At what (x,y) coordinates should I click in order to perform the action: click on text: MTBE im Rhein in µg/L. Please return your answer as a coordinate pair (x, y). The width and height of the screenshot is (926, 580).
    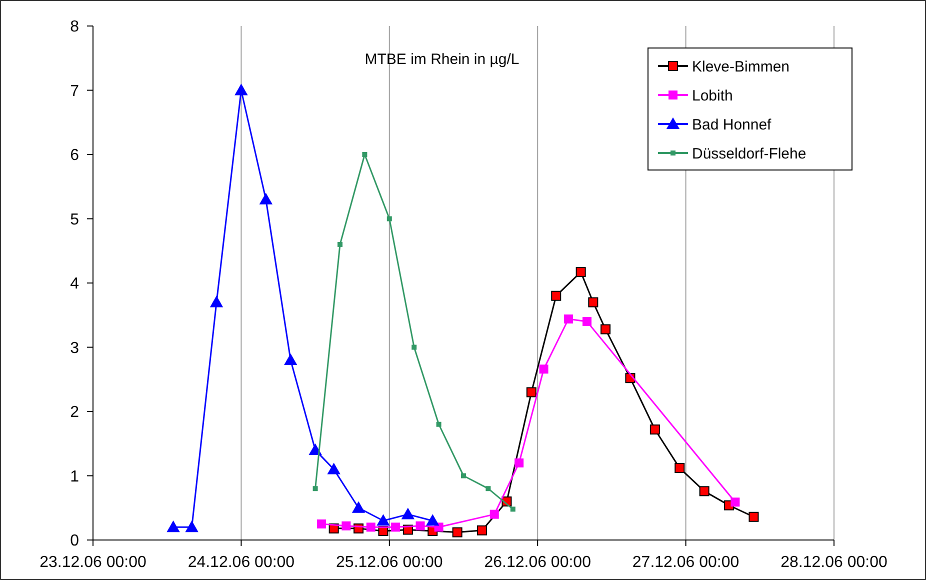
    Looking at the image, I should click on (442, 59).